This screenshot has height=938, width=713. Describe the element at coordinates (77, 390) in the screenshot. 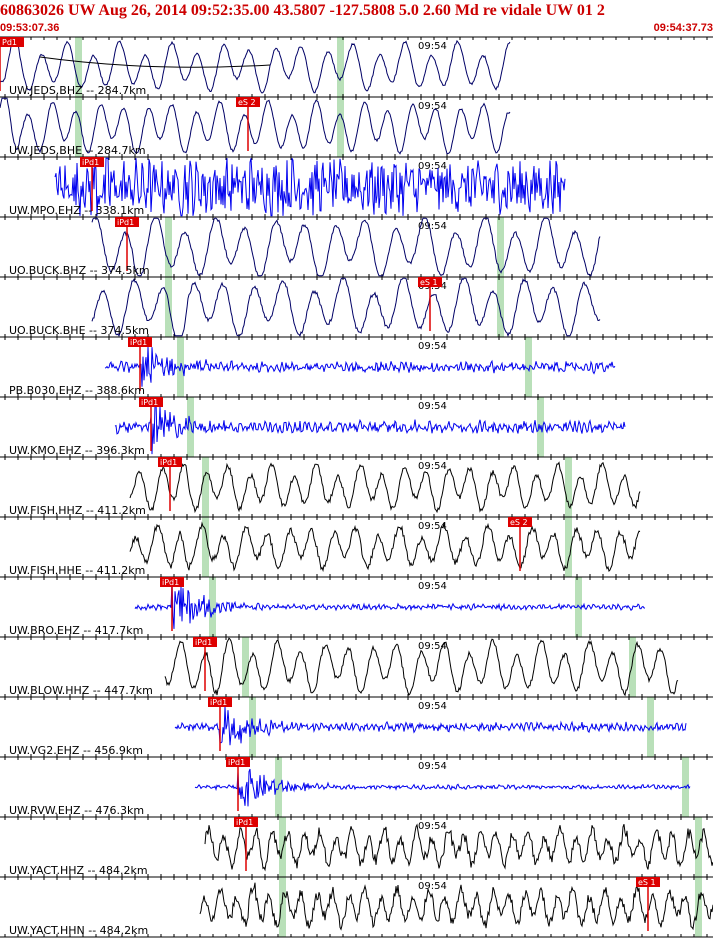

I see `station-label: PB.B030.EHZ -- 388.6km` at that location.